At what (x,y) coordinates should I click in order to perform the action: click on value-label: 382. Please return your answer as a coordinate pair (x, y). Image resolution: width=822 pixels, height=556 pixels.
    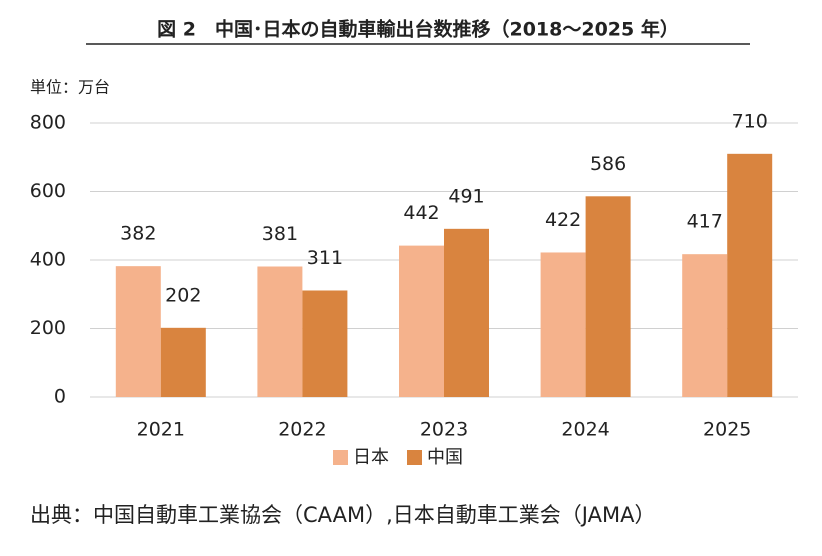
    Looking at the image, I should click on (138, 234).